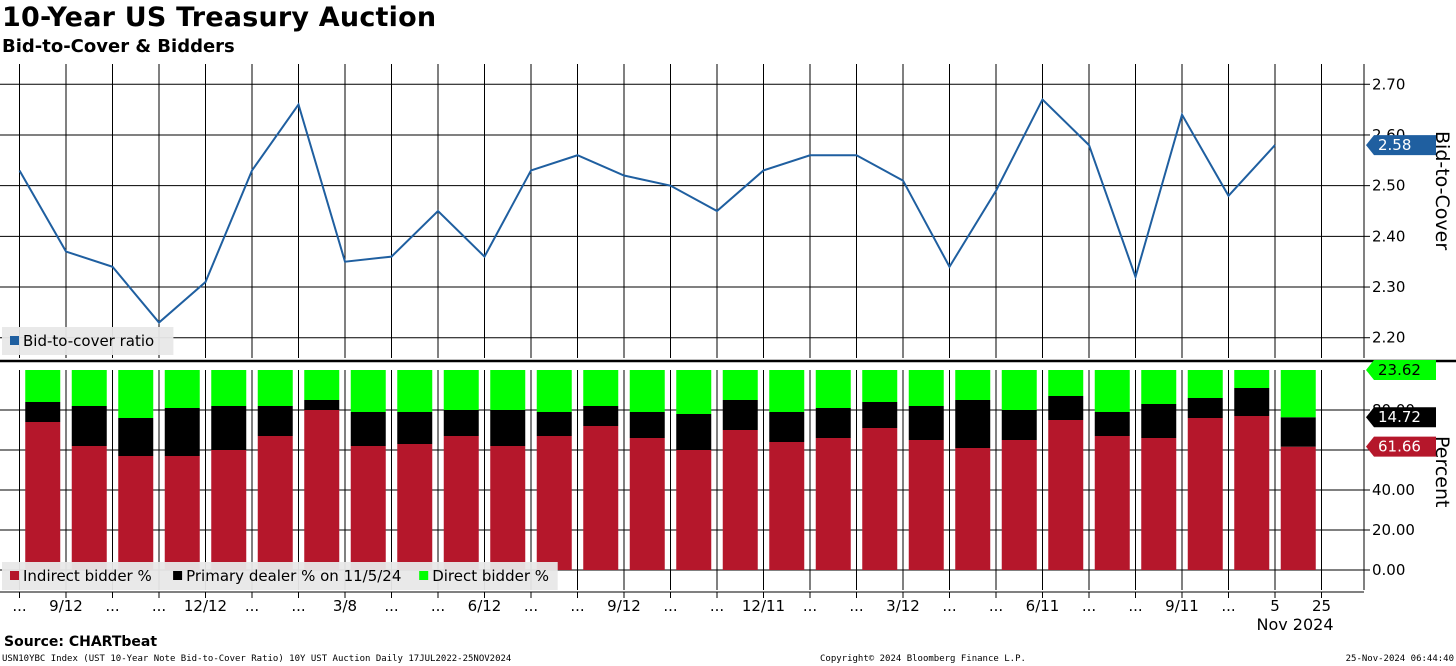 This screenshot has width=1456, height=666. I want to click on last-value-tag-primary: 14.72, so click(1401, 417).